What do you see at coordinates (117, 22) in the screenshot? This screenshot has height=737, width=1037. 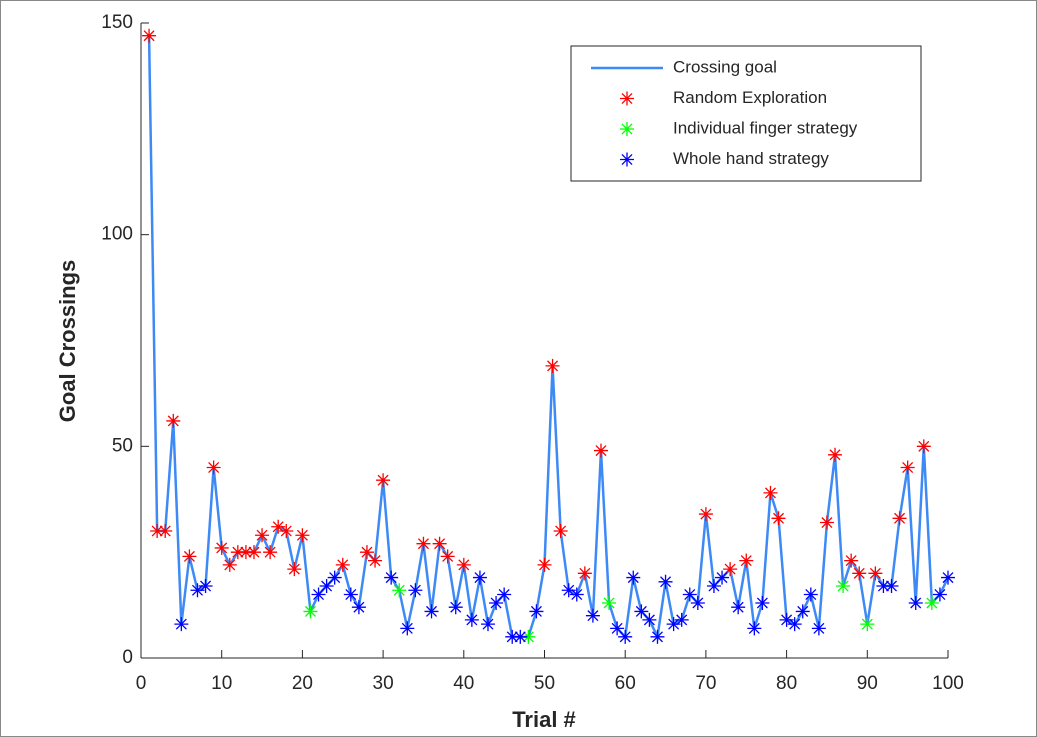 I see `y-tick-label: 150` at bounding box center [117, 22].